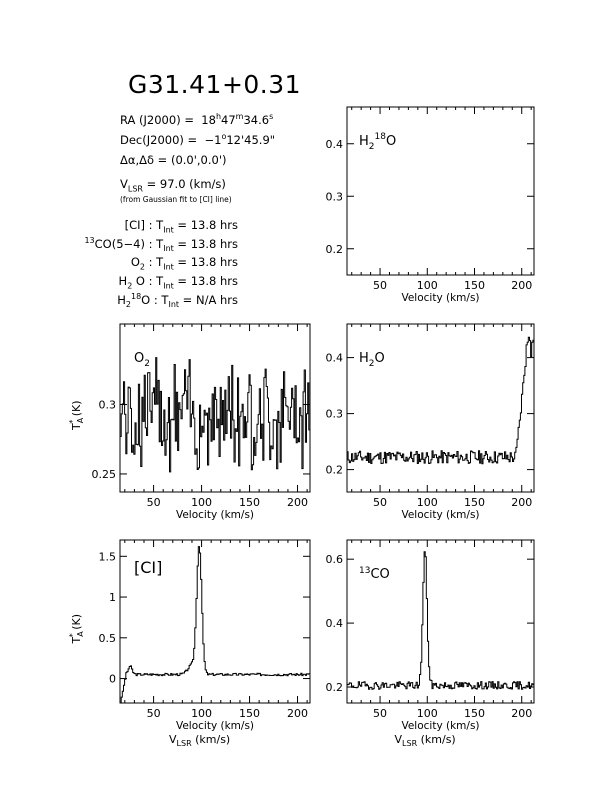 This screenshot has height=792, width=612. I want to click on chart-h2o: 50 100 150 200 0.2 0.3 0.4 Velocity (km/s) H2O, so click(430, 422).